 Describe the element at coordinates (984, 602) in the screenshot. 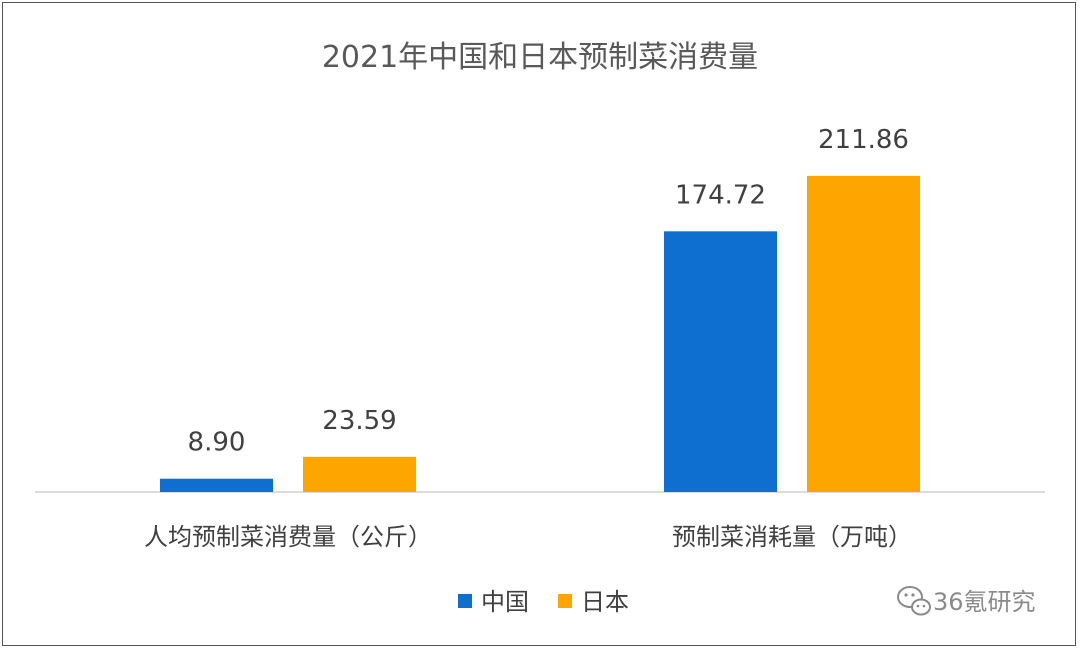

I see `watermark-text: 36氪研究` at that location.